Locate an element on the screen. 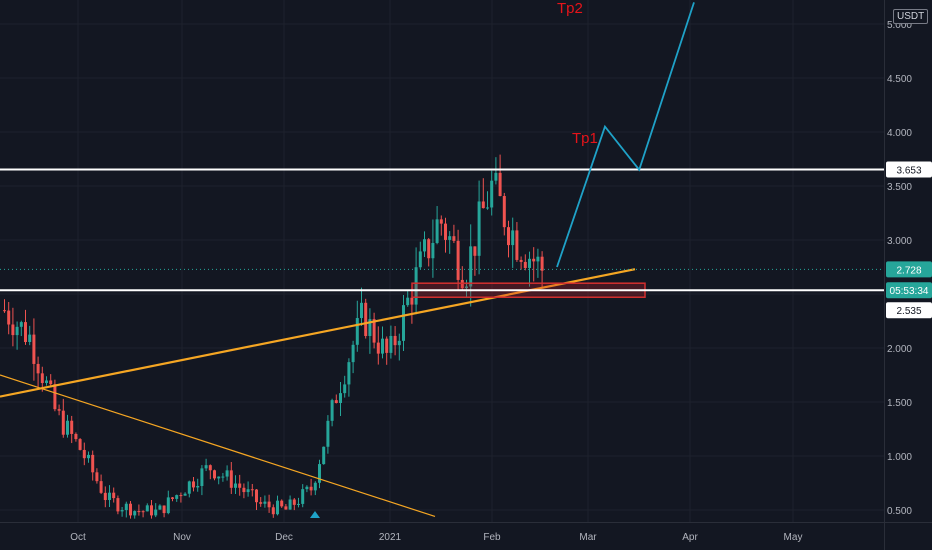 Image resolution: width=932 pixels, height=550 pixels. tp2-label: Tp2 is located at coordinates (570, 8).